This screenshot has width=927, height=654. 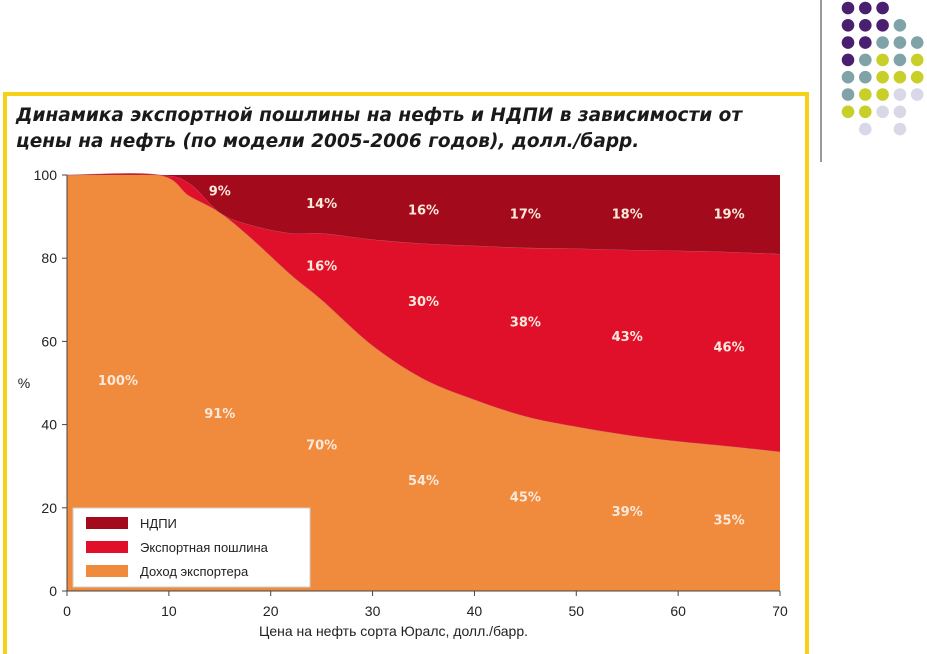 What do you see at coordinates (373, 611) in the screenshot?
I see `x-tick-label: 30` at bounding box center [373, 611].